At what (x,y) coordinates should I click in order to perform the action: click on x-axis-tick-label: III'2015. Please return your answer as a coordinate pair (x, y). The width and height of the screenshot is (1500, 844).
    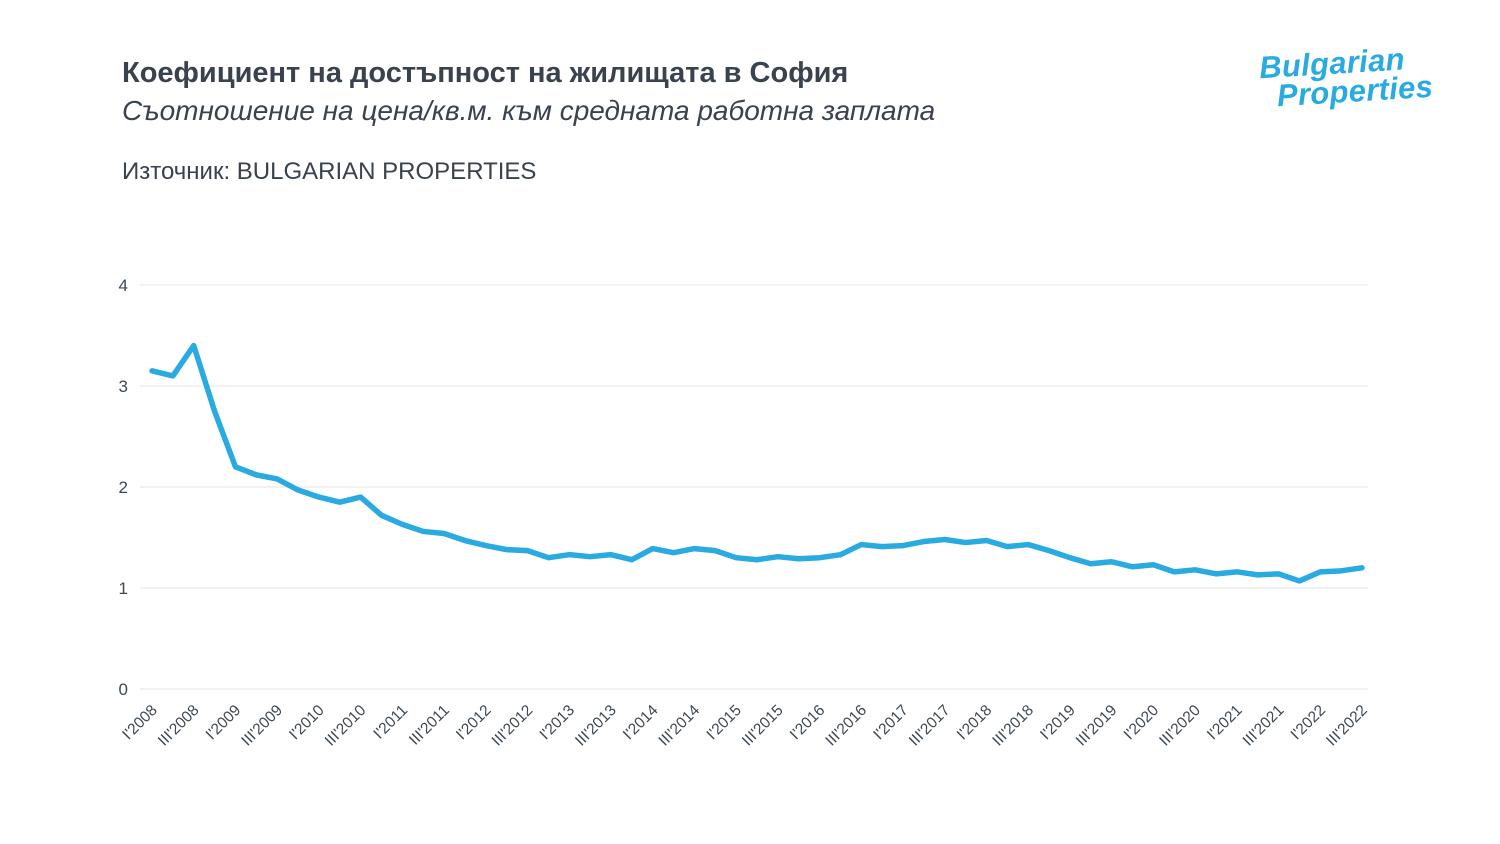
    Looking at the image, I should click on (763, 726).